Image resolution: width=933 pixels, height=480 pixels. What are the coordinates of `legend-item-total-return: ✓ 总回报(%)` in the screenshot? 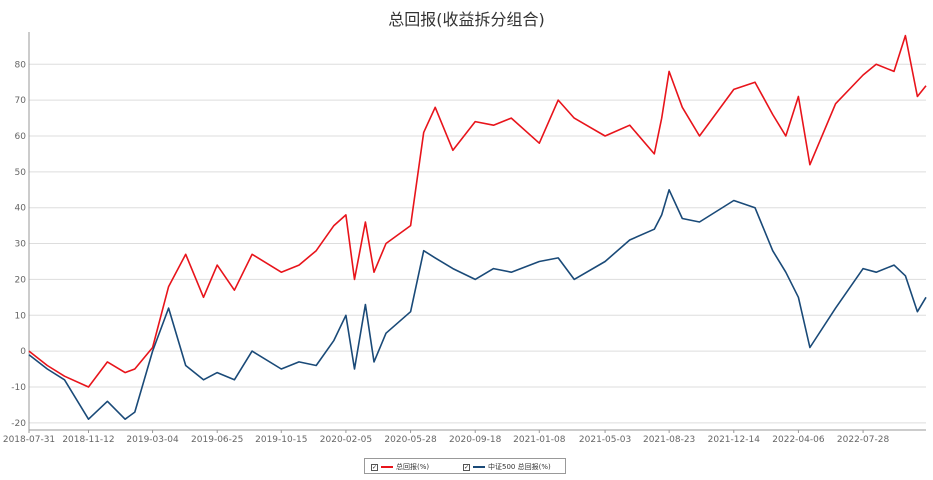 It's located at (400, 467).